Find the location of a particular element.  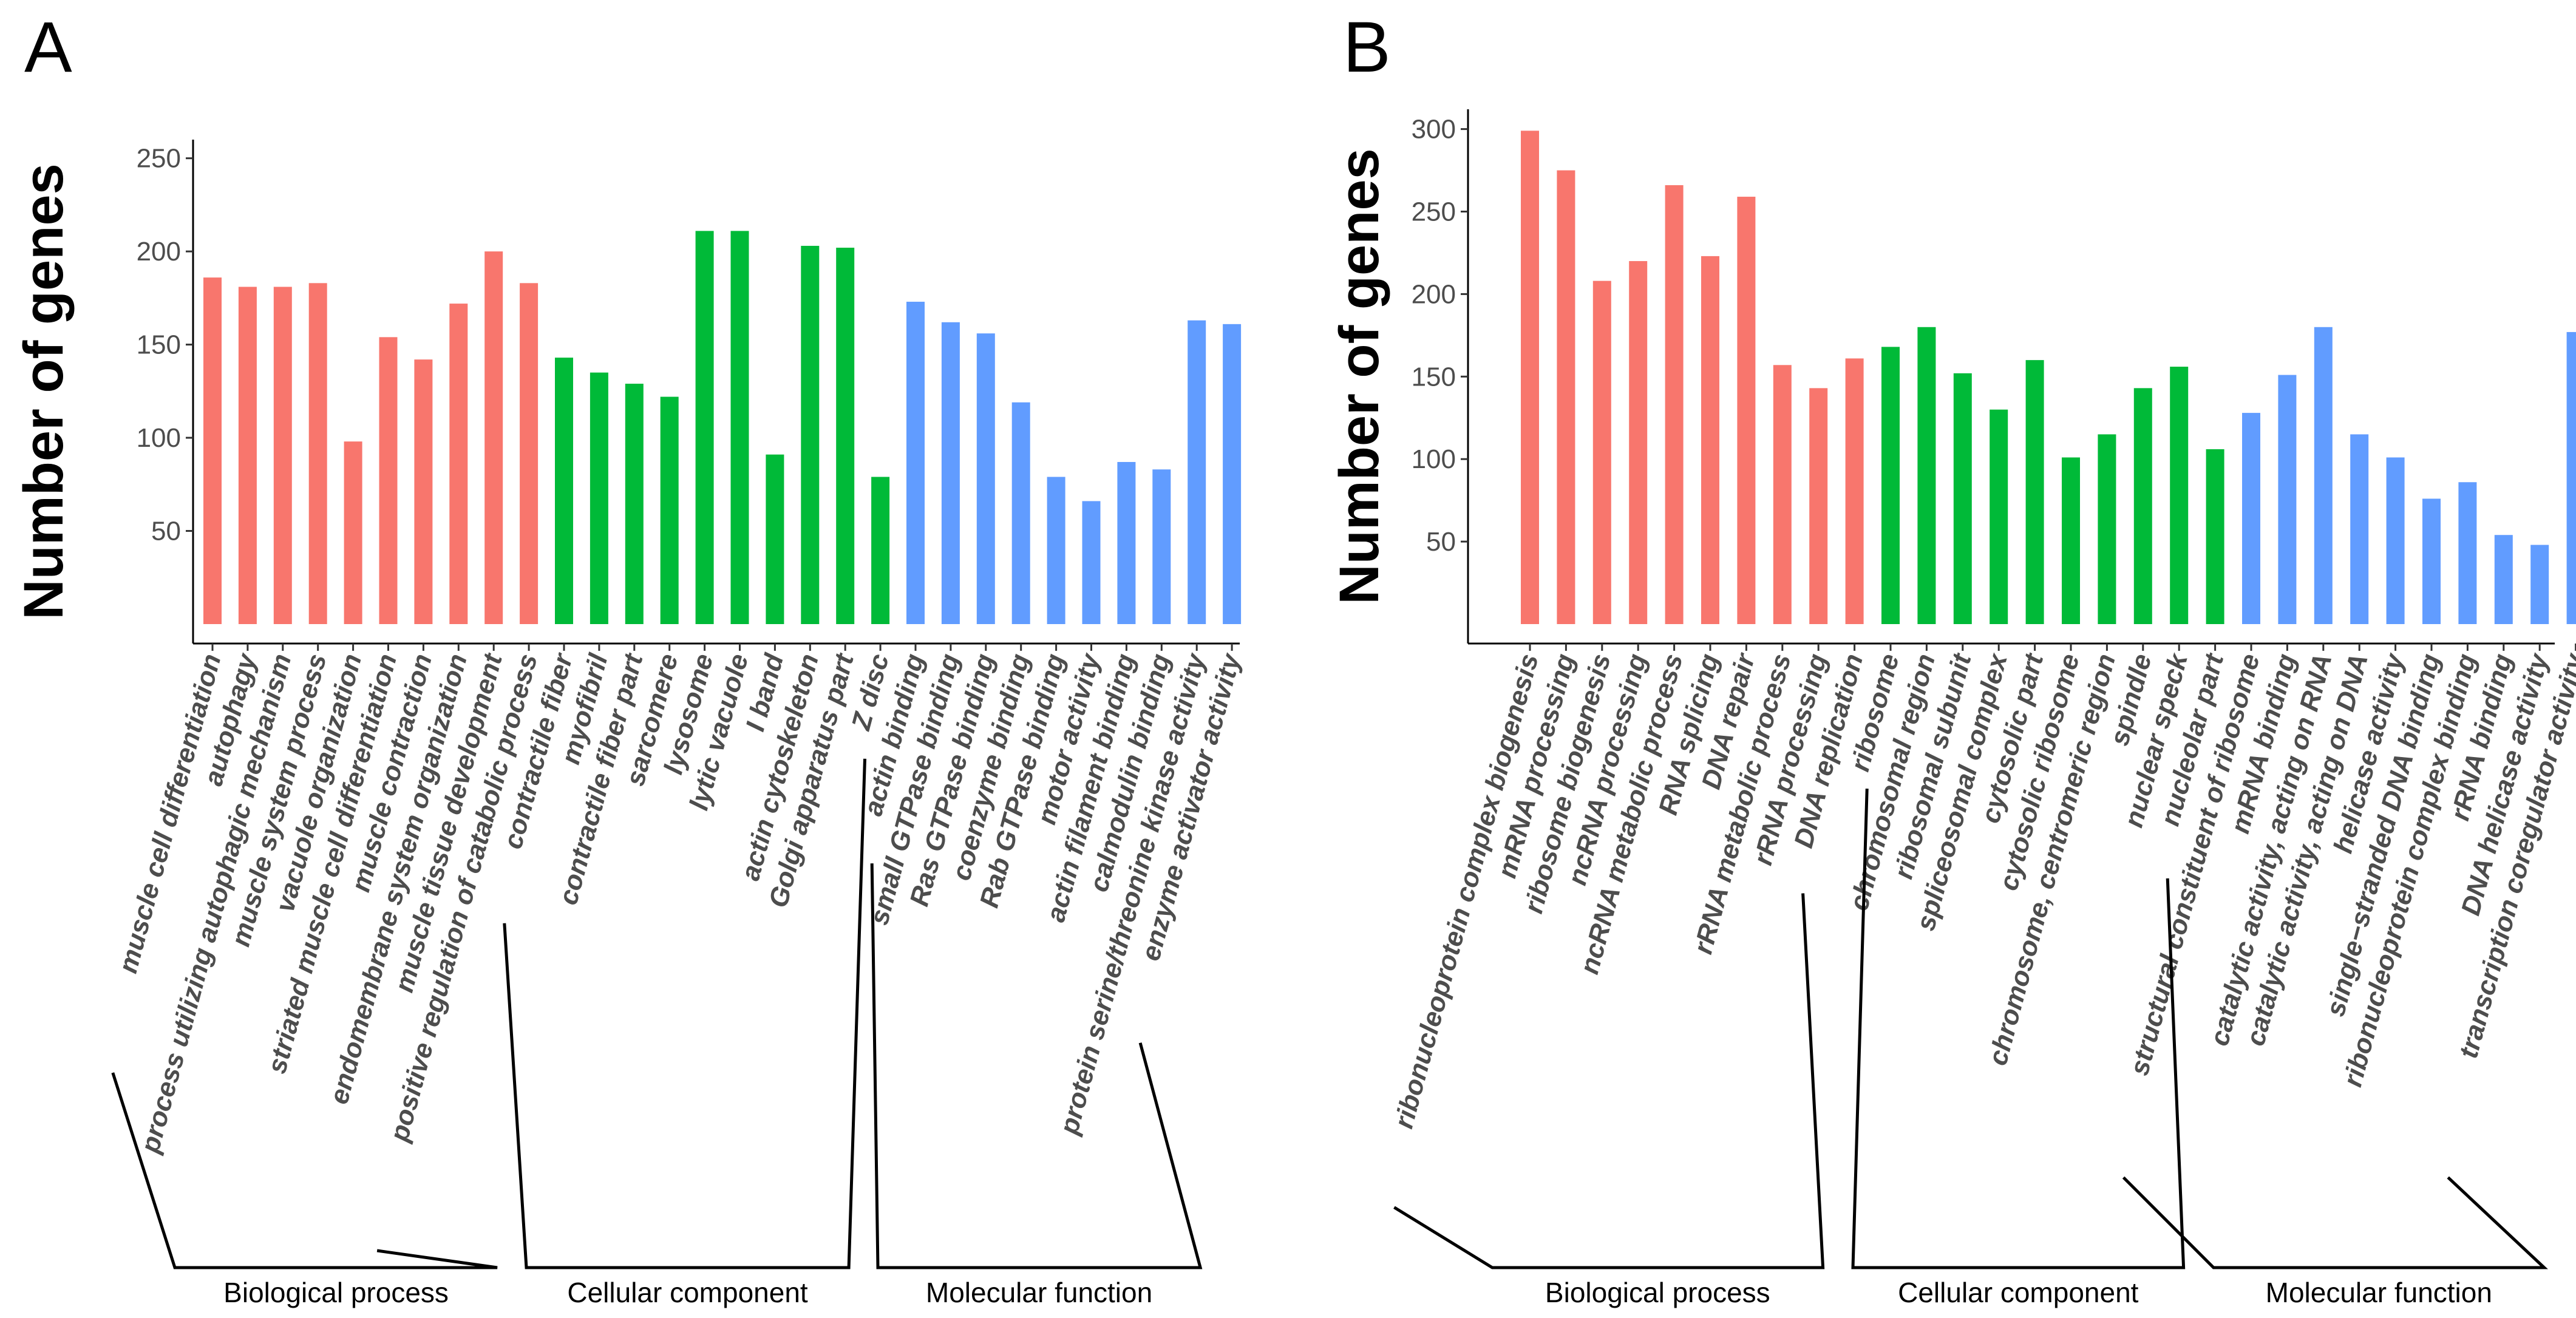

panel-letter: A is located at coordinates (48, 47).